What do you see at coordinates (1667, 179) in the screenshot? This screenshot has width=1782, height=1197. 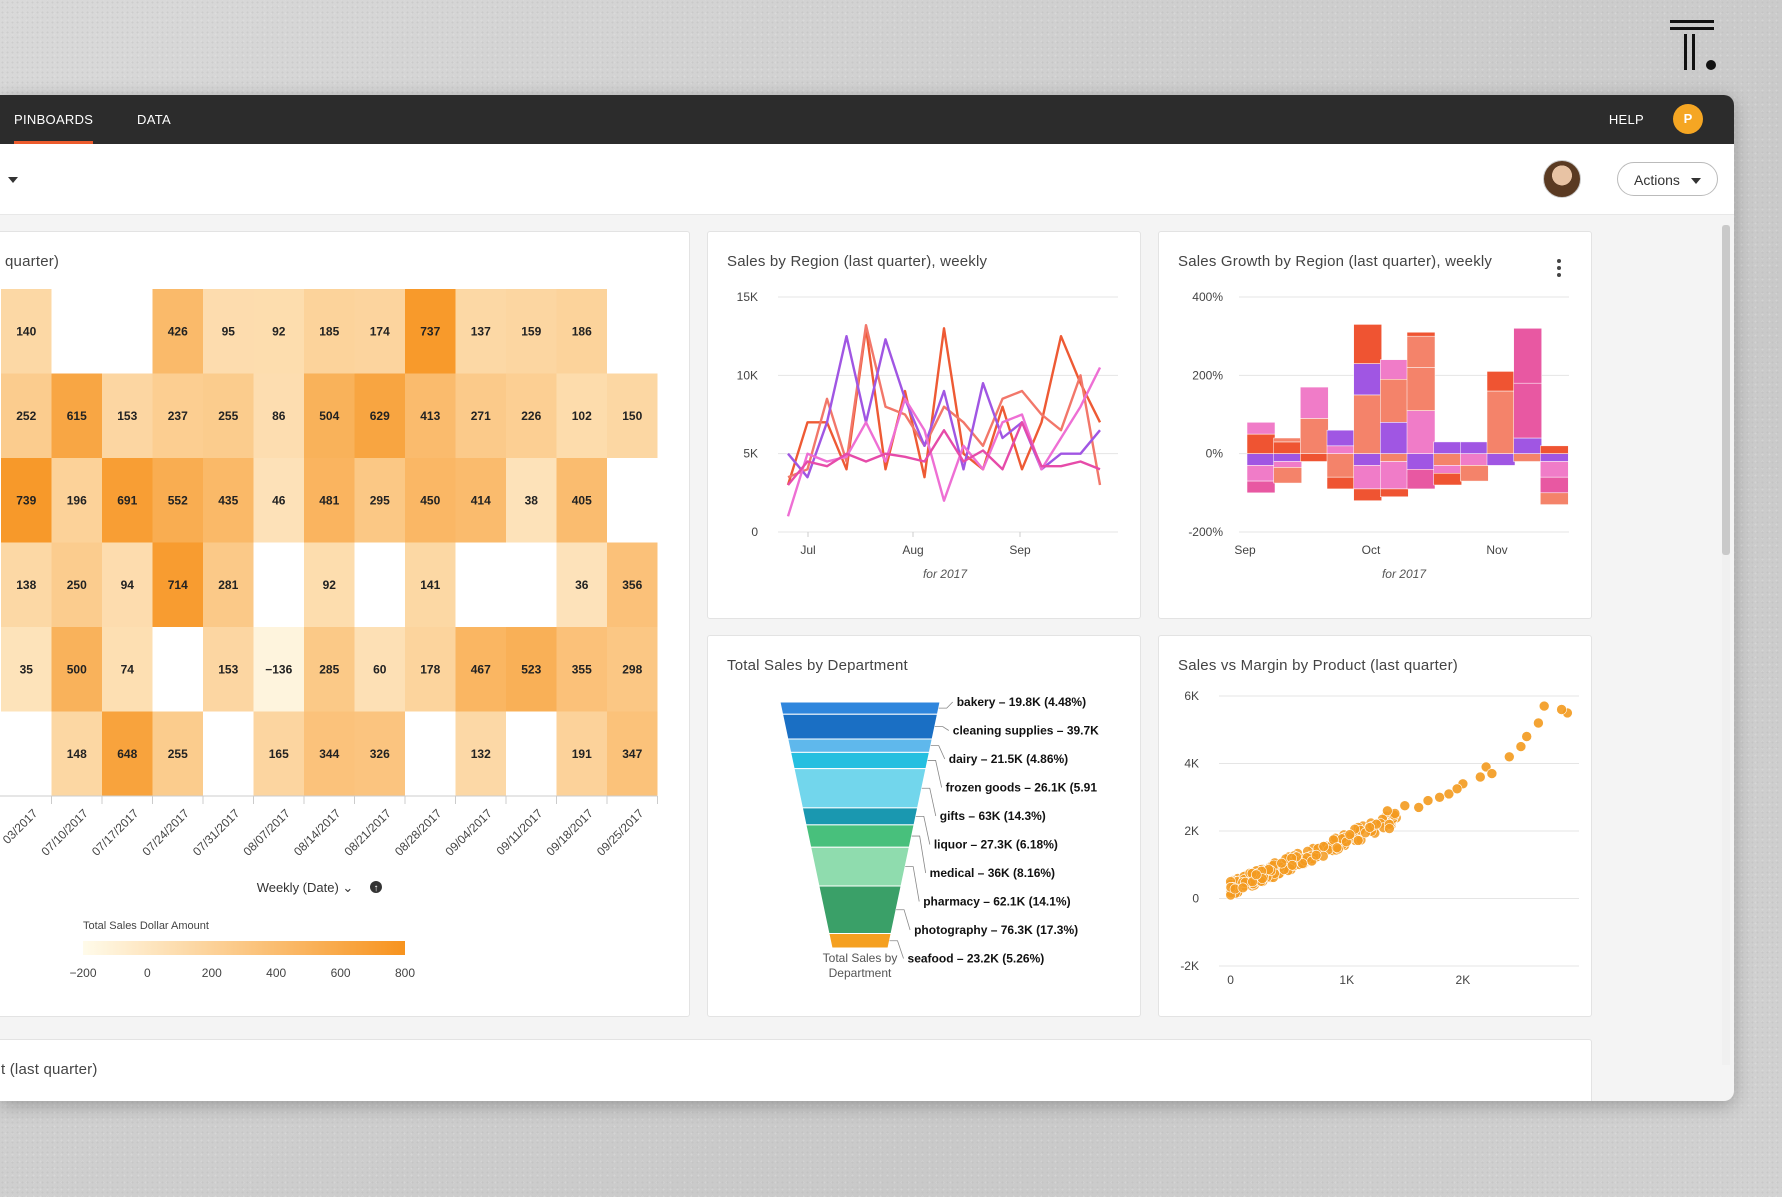 I see `actions-button: Actions` at bounding box center [1667, 179].